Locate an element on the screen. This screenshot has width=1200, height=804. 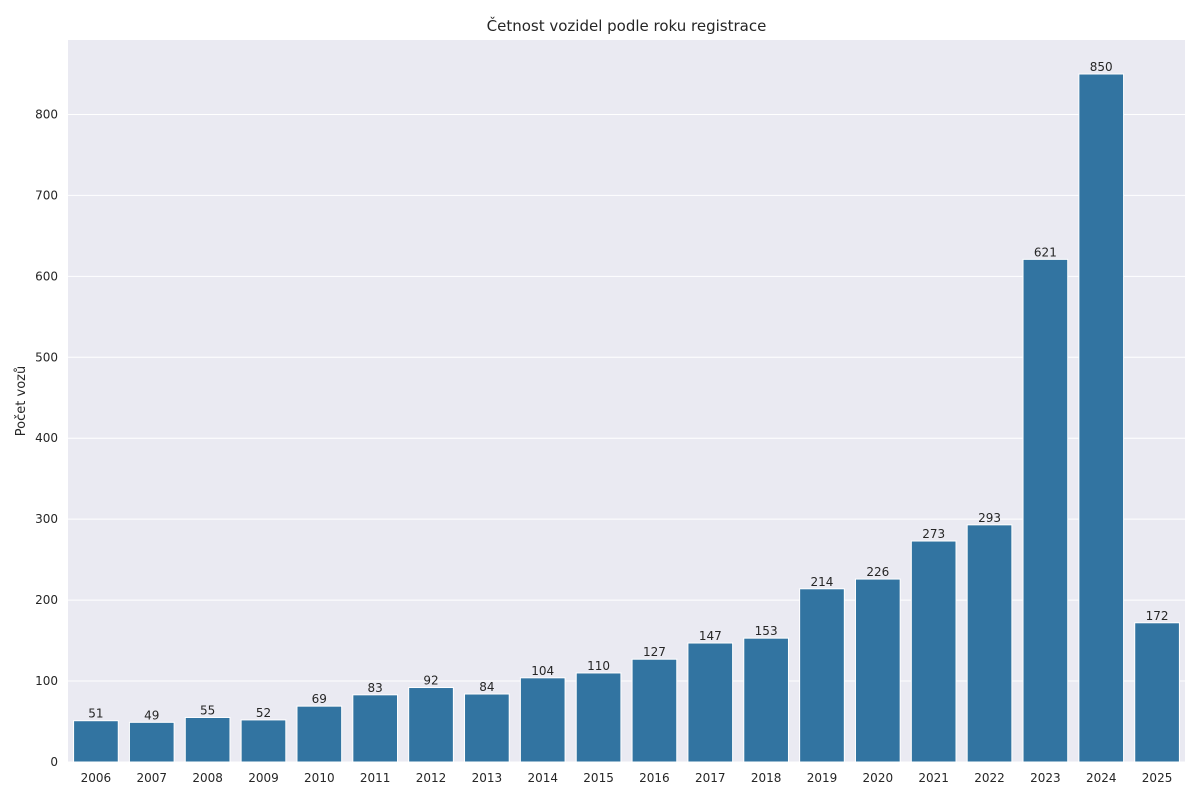
x-tick-label: 2021 is located at coordinates (933, 778).